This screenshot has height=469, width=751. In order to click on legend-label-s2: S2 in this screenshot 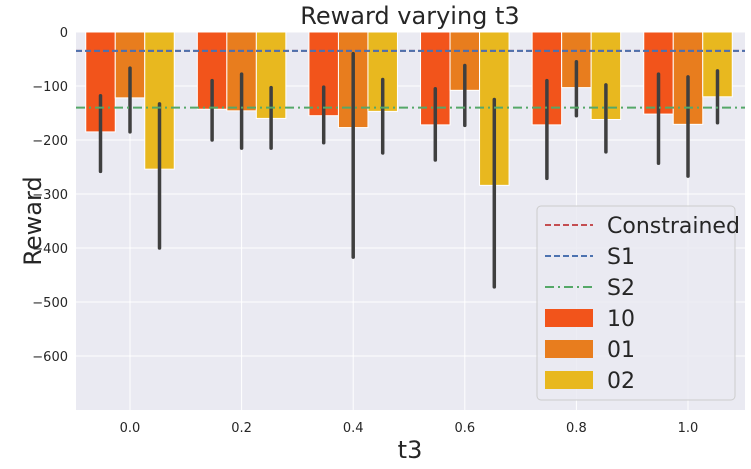, I will do `click(621, 288)`.